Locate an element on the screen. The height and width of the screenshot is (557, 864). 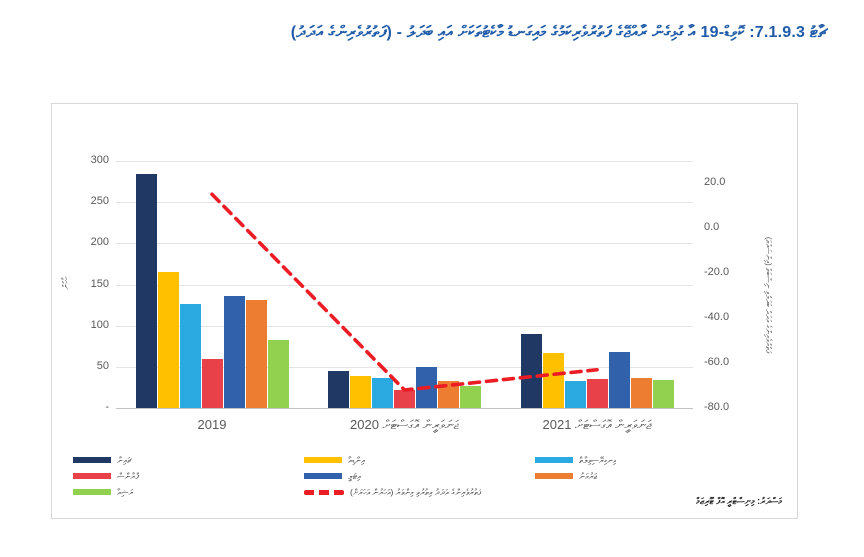
secondary-axis-tick-label: -60.0 is located at coordinates (717, 362).